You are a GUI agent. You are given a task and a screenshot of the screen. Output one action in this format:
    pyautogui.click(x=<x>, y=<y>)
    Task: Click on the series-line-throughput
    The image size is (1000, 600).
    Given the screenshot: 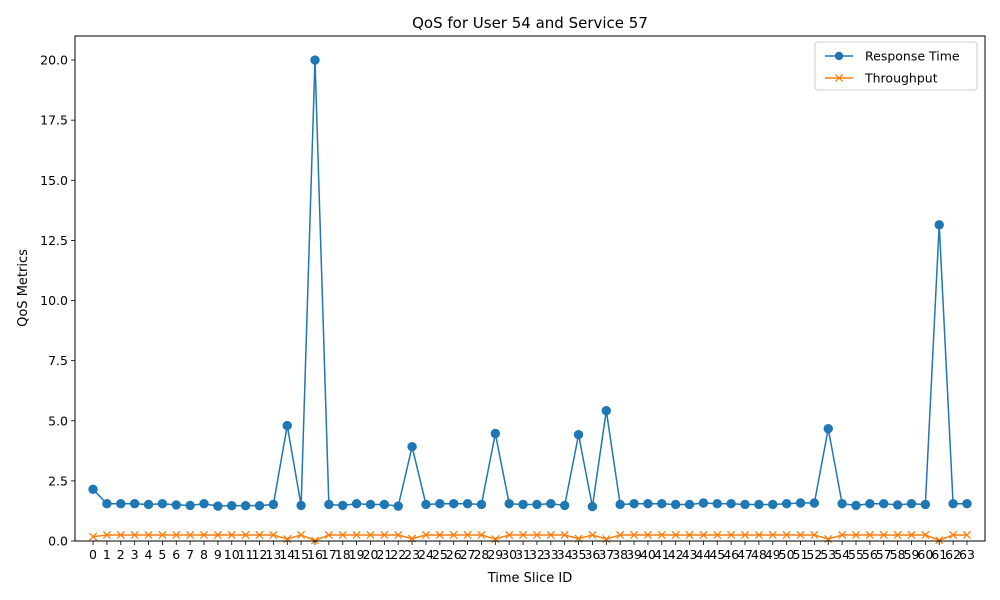 What is the action you would take?
    pyautogui.click(x=529, y=538)
    